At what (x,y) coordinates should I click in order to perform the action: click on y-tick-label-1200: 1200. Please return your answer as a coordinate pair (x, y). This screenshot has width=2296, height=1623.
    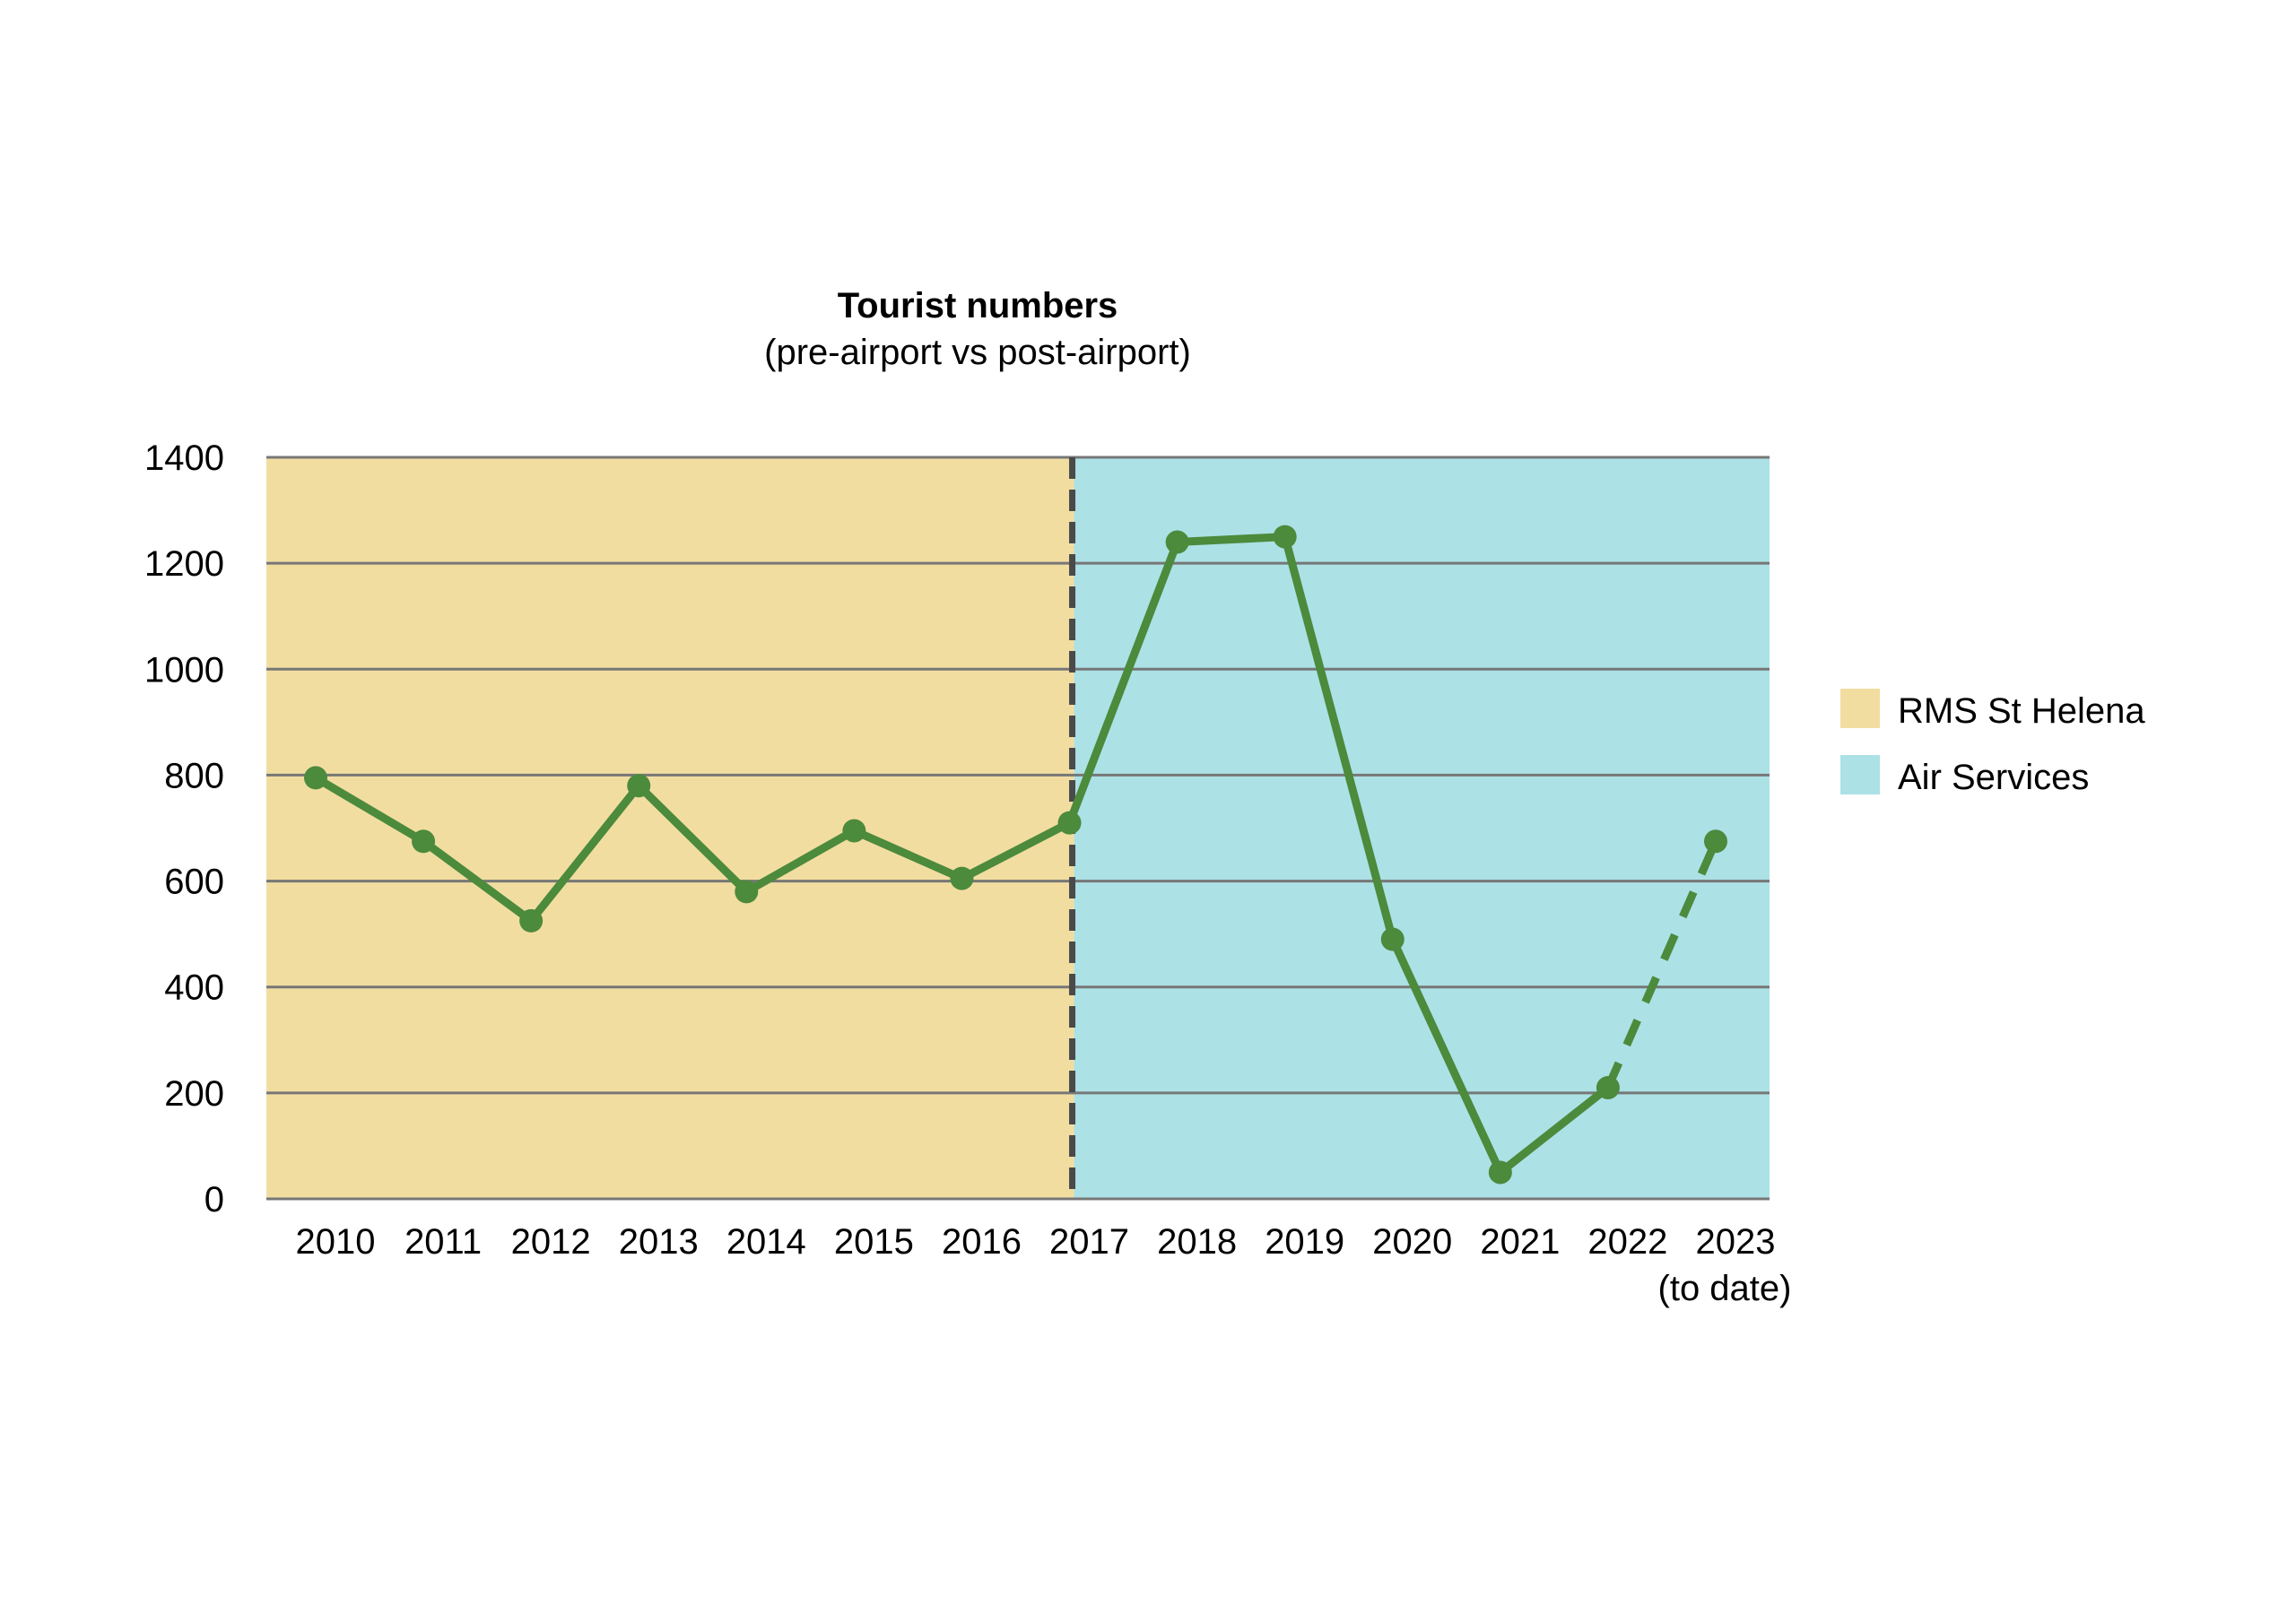
    Looking at the image, I should click on (184, 564).